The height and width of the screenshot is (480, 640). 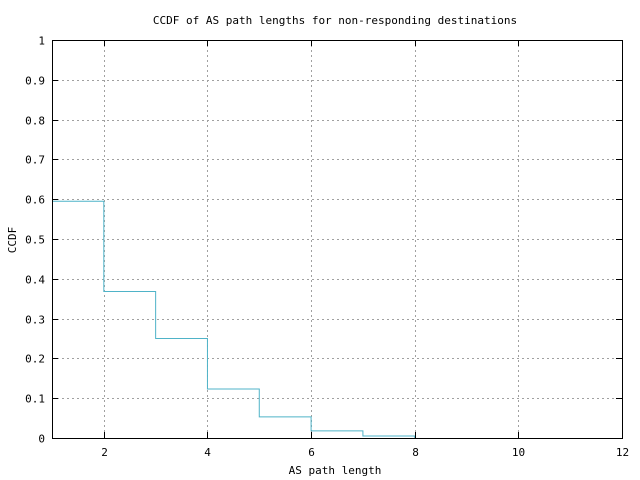 What do you see at coordinates (41, 439) in the screenshot?
I see `y-tick-label: 0` at bounding box center [41, 439].